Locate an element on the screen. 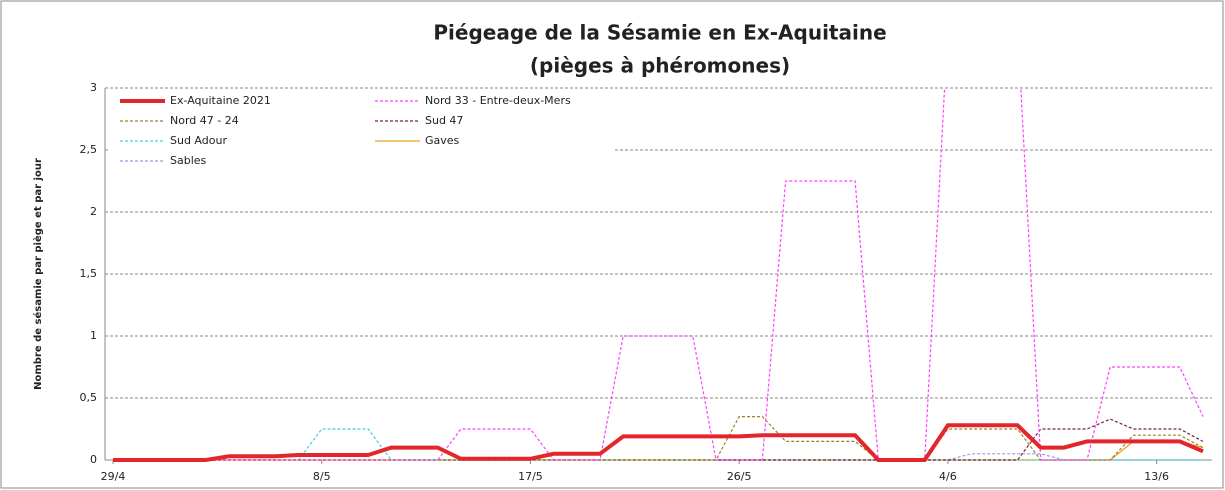 The height and width of the screenshot is (490, 1225). y-tick-label: 0 is located at coordinates (93, 459).